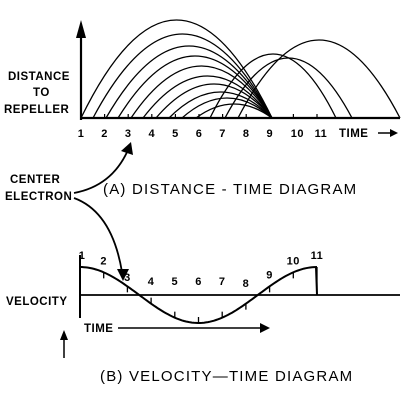  I want to click on panel-a-tick-label: 3, so click(128, 134).